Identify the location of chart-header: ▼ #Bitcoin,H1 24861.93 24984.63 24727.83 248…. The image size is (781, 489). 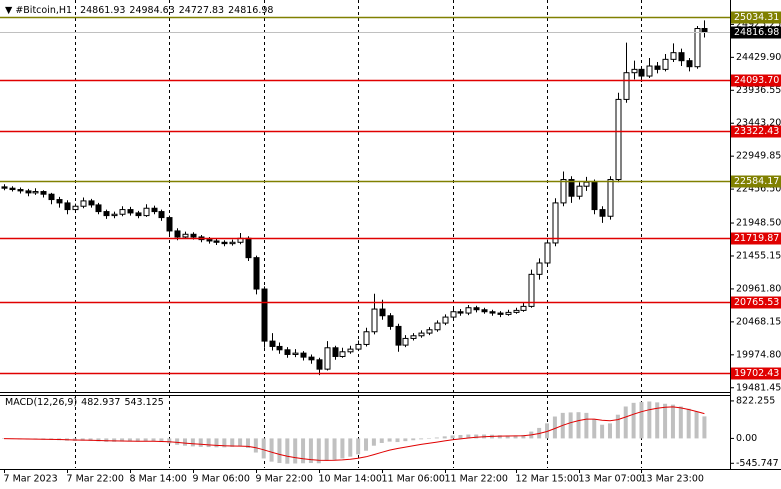
(139, 10).